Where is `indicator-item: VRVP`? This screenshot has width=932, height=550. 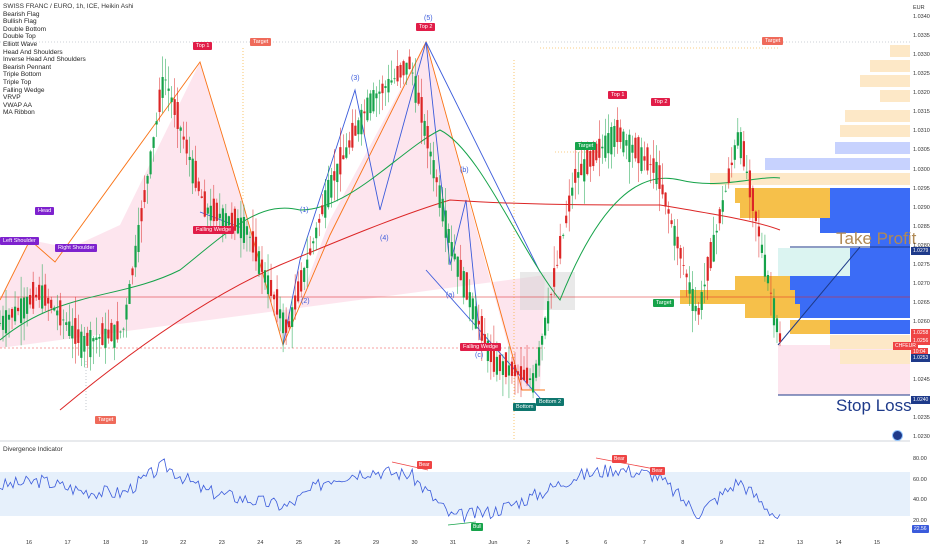 indicator-item: VRVP is located at coordinates (12, 98).